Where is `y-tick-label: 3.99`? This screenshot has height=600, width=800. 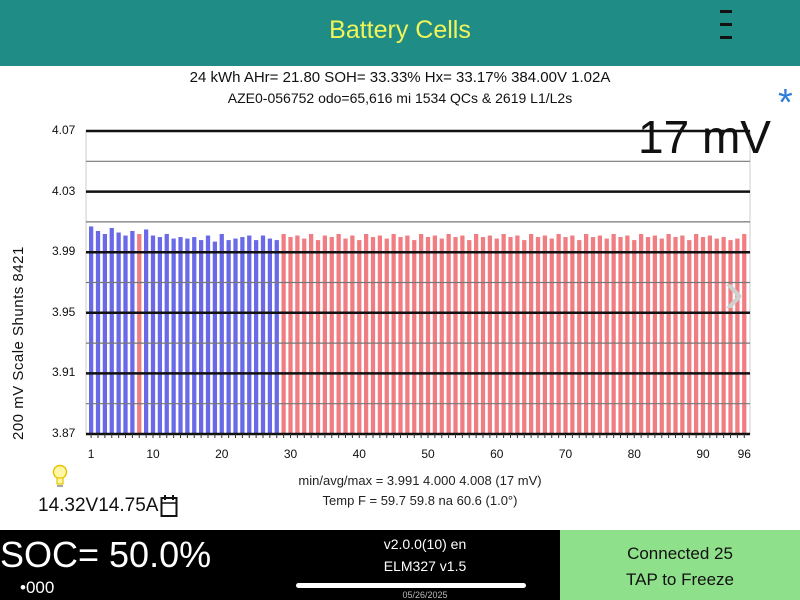 y-tick-label: 3.99 is located at coordinates (64, 251).